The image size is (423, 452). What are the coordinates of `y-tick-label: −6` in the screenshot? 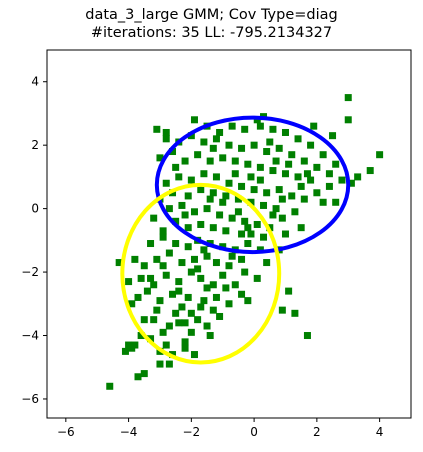 It's located at (30, 399).